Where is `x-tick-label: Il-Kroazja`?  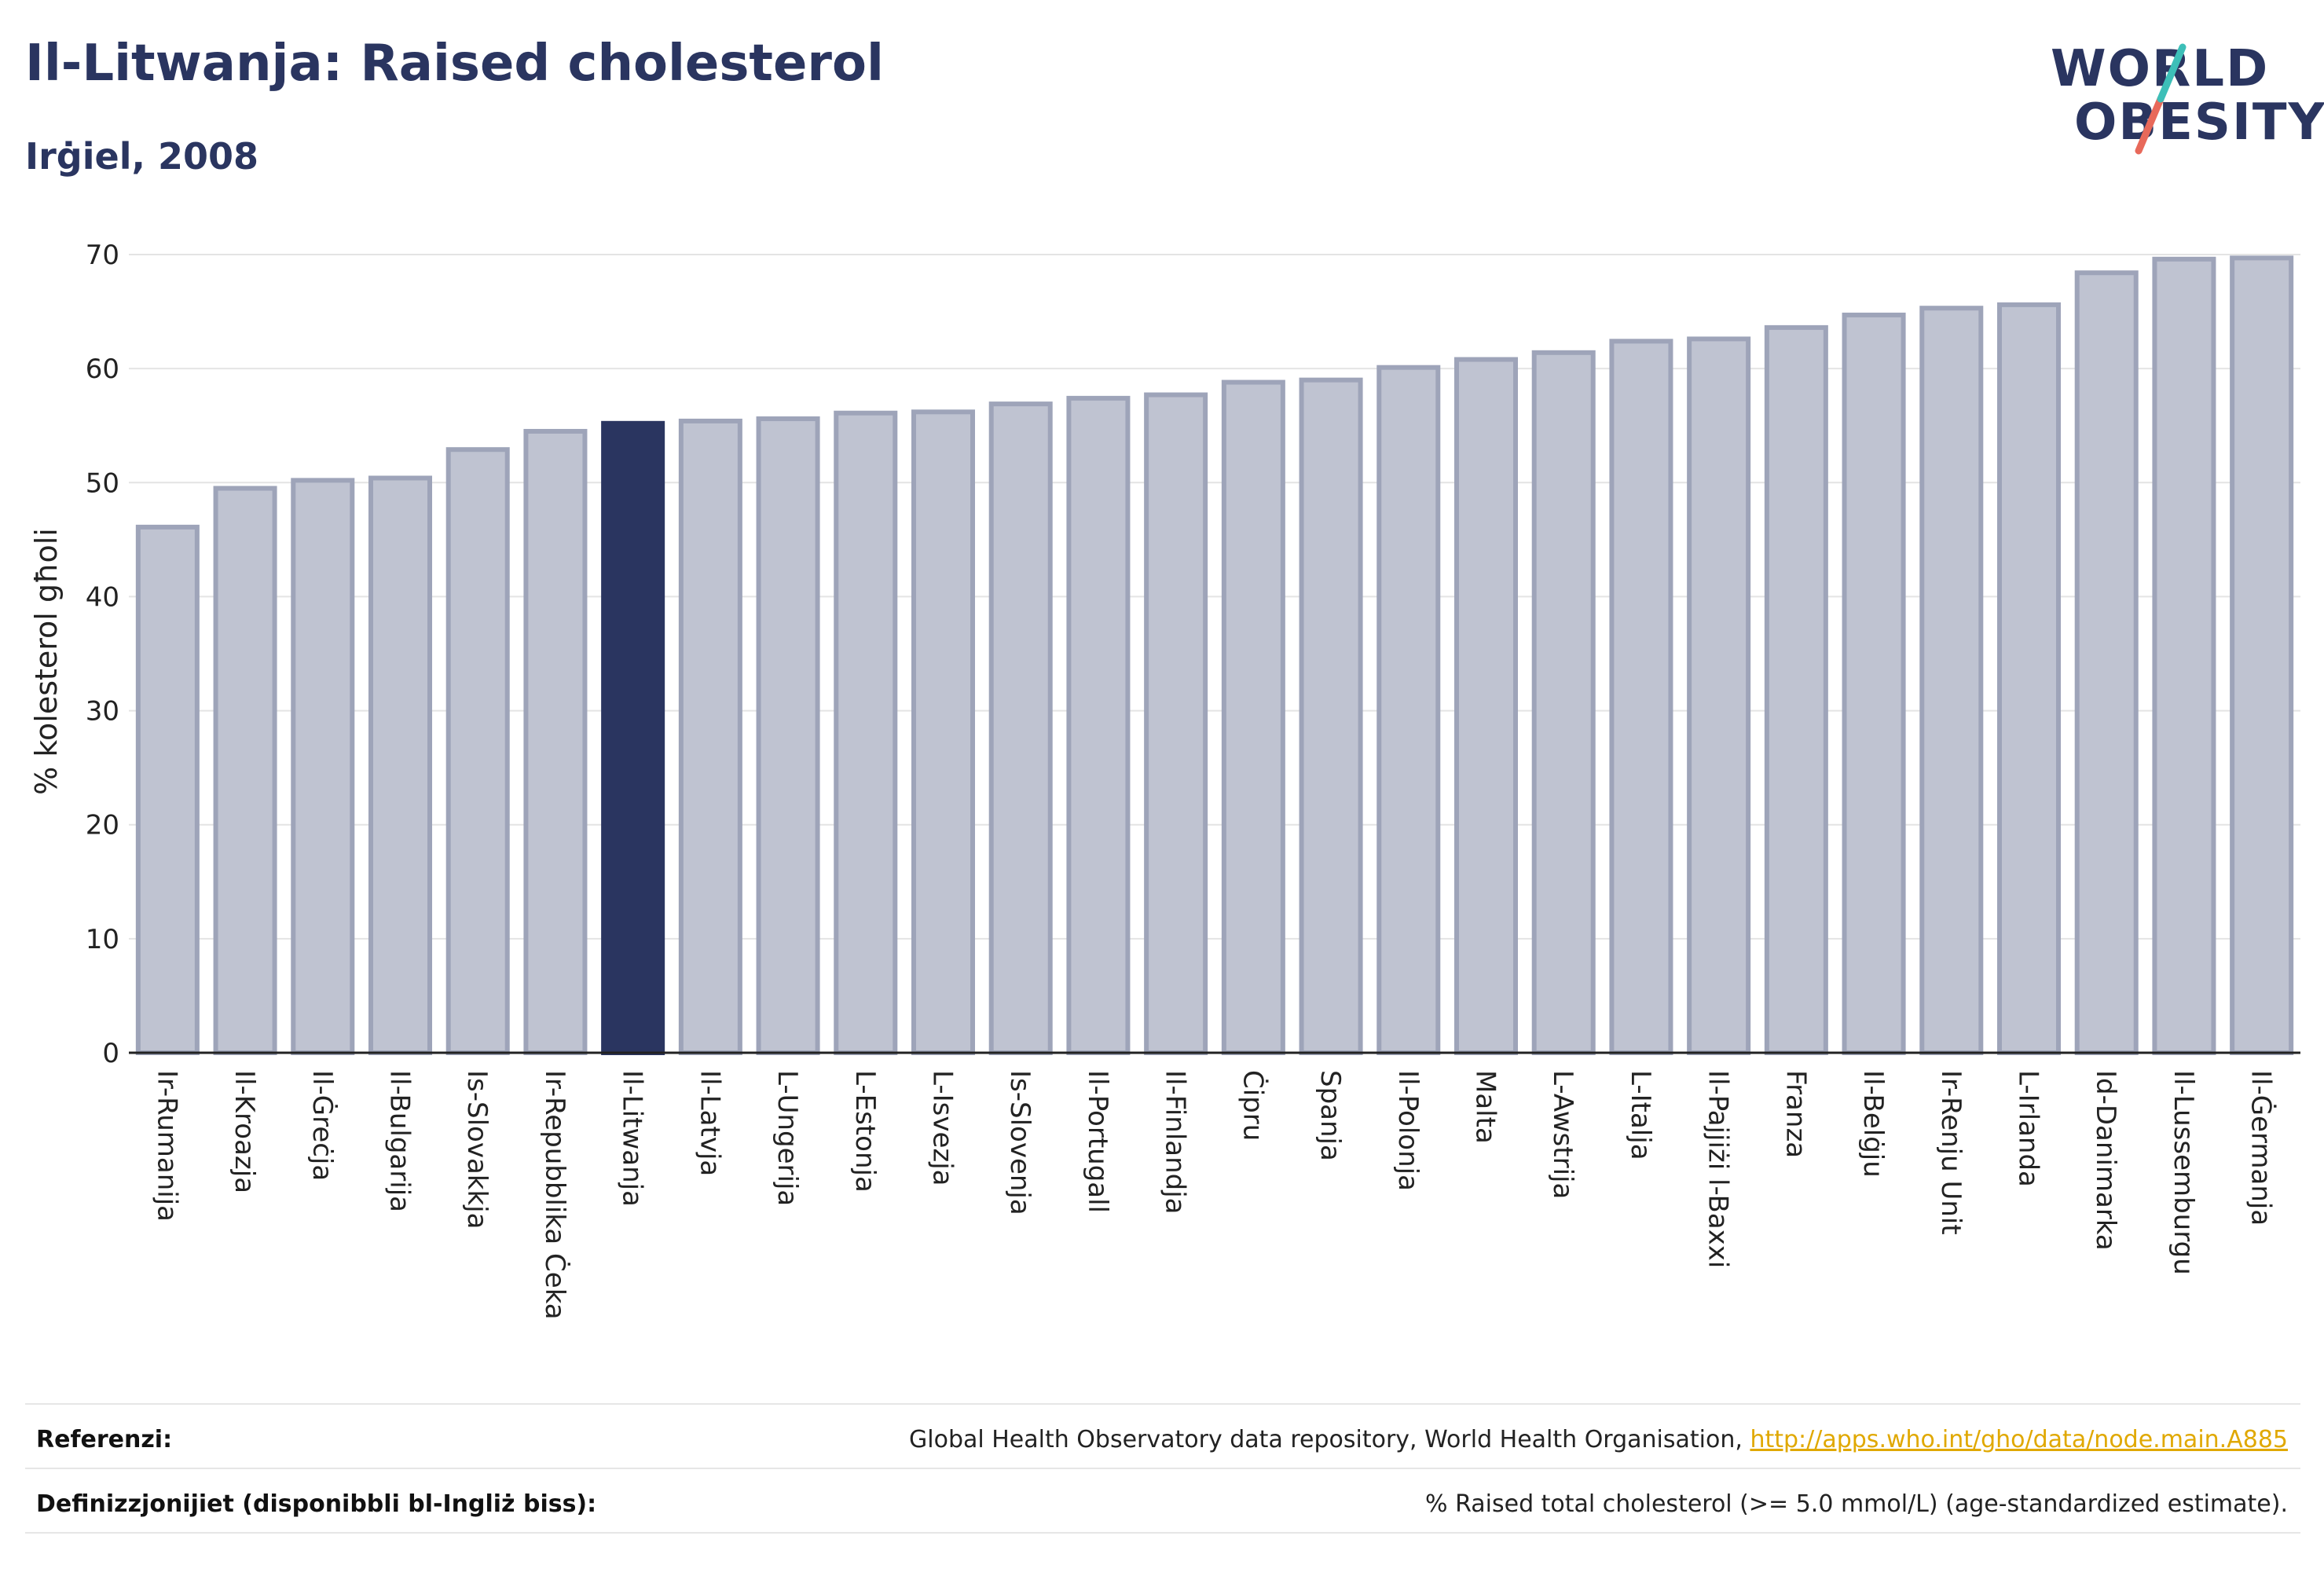
x-tick-label: Il-Kroazja is located at coordinates (244, 1131).